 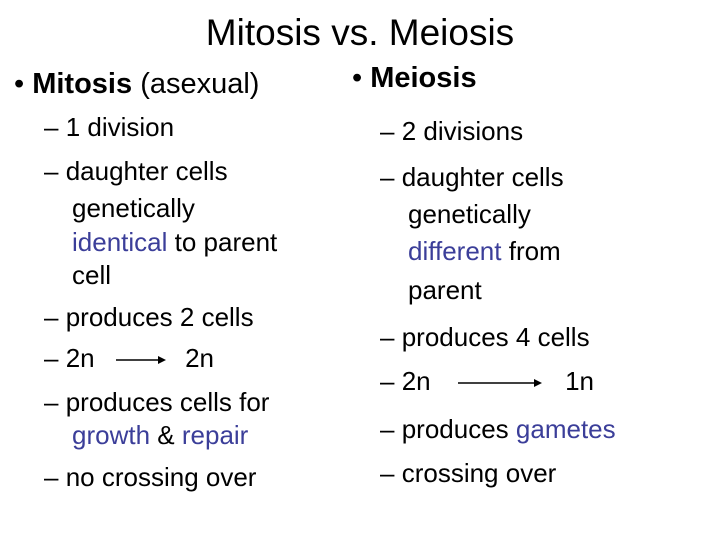 I want to click on item-text: no crossing over, so click(x=161, y=477).